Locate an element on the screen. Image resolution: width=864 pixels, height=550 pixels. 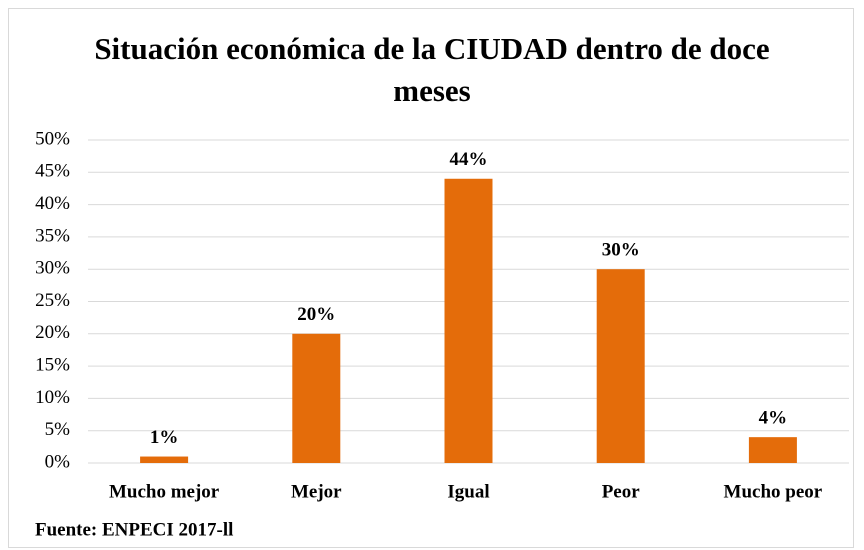
y-tick-label: 35% is located at coordinates (52, 235).